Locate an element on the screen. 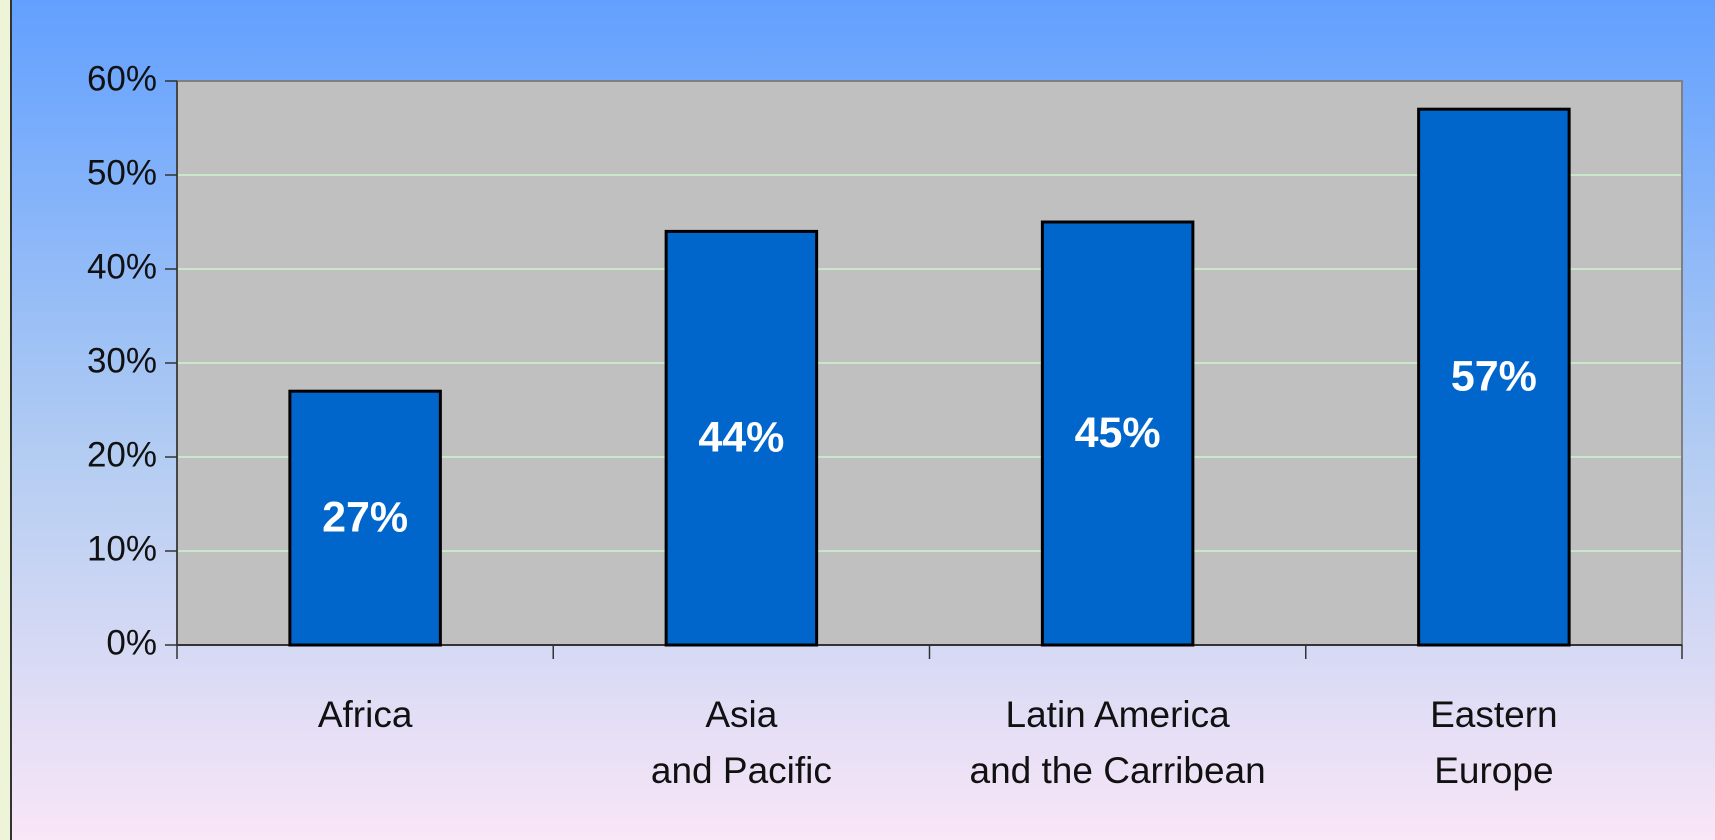 The width and height of the screenshot is (1715, 840). x-tick-label: Asia and Pacific is located at coordinates (741, 742).